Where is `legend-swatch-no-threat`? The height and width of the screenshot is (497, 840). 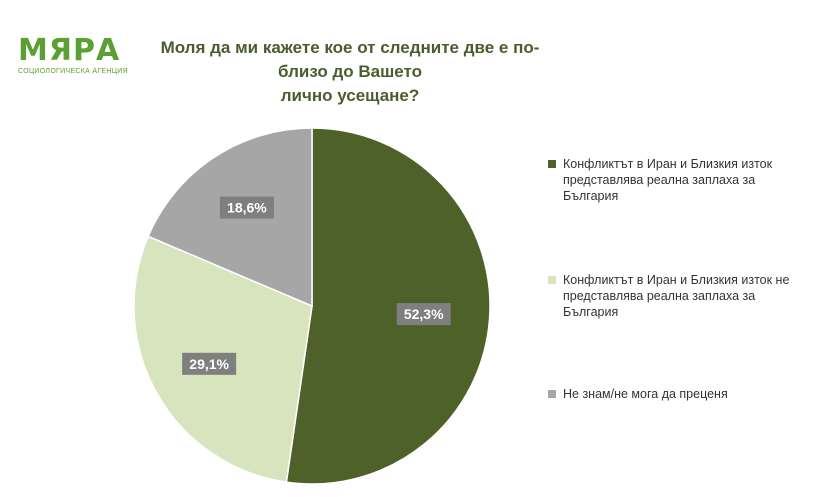
legend-swatch-no-threat is located at coordinates (552, 280).